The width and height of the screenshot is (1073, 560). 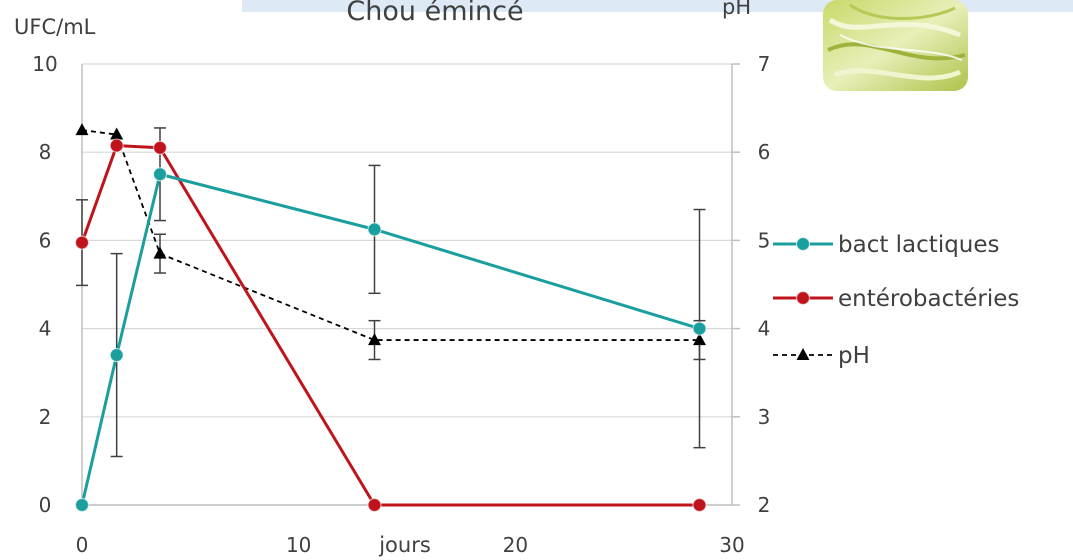 What do you see at coordinates (298, 545) in the screenshot?
I see `x-tick-label: 10` at bounding box center [298, 545].